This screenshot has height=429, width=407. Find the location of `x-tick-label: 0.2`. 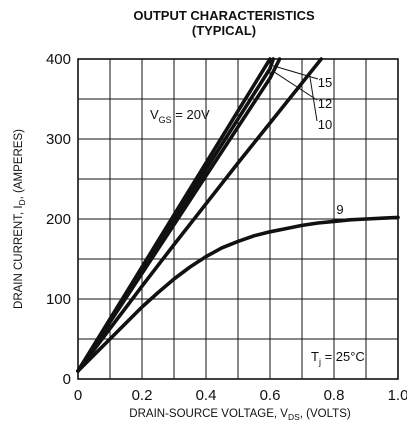

x-tick-label: 0.2 is located at coordinates (142, 395).